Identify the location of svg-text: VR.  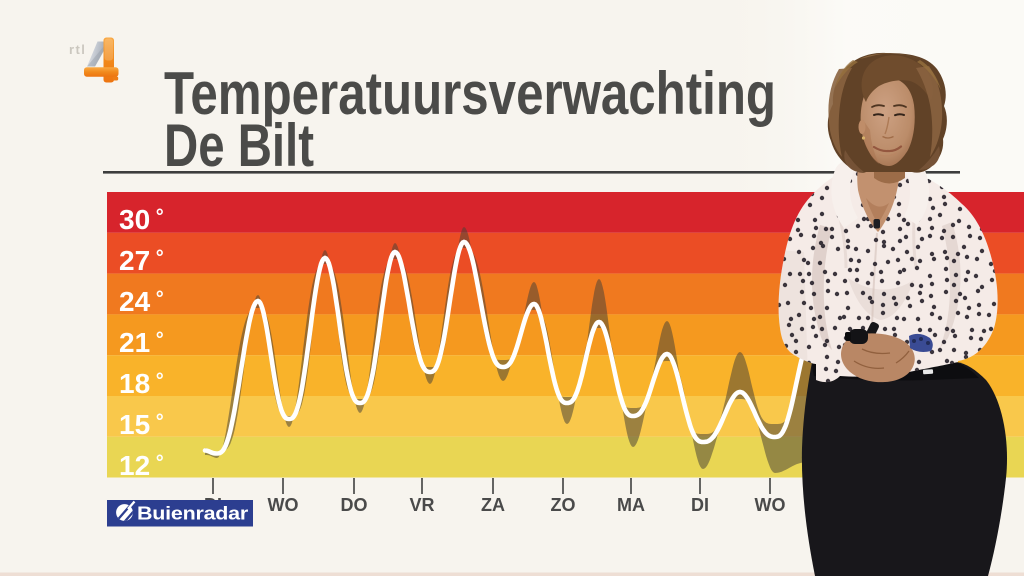
(421, 505).